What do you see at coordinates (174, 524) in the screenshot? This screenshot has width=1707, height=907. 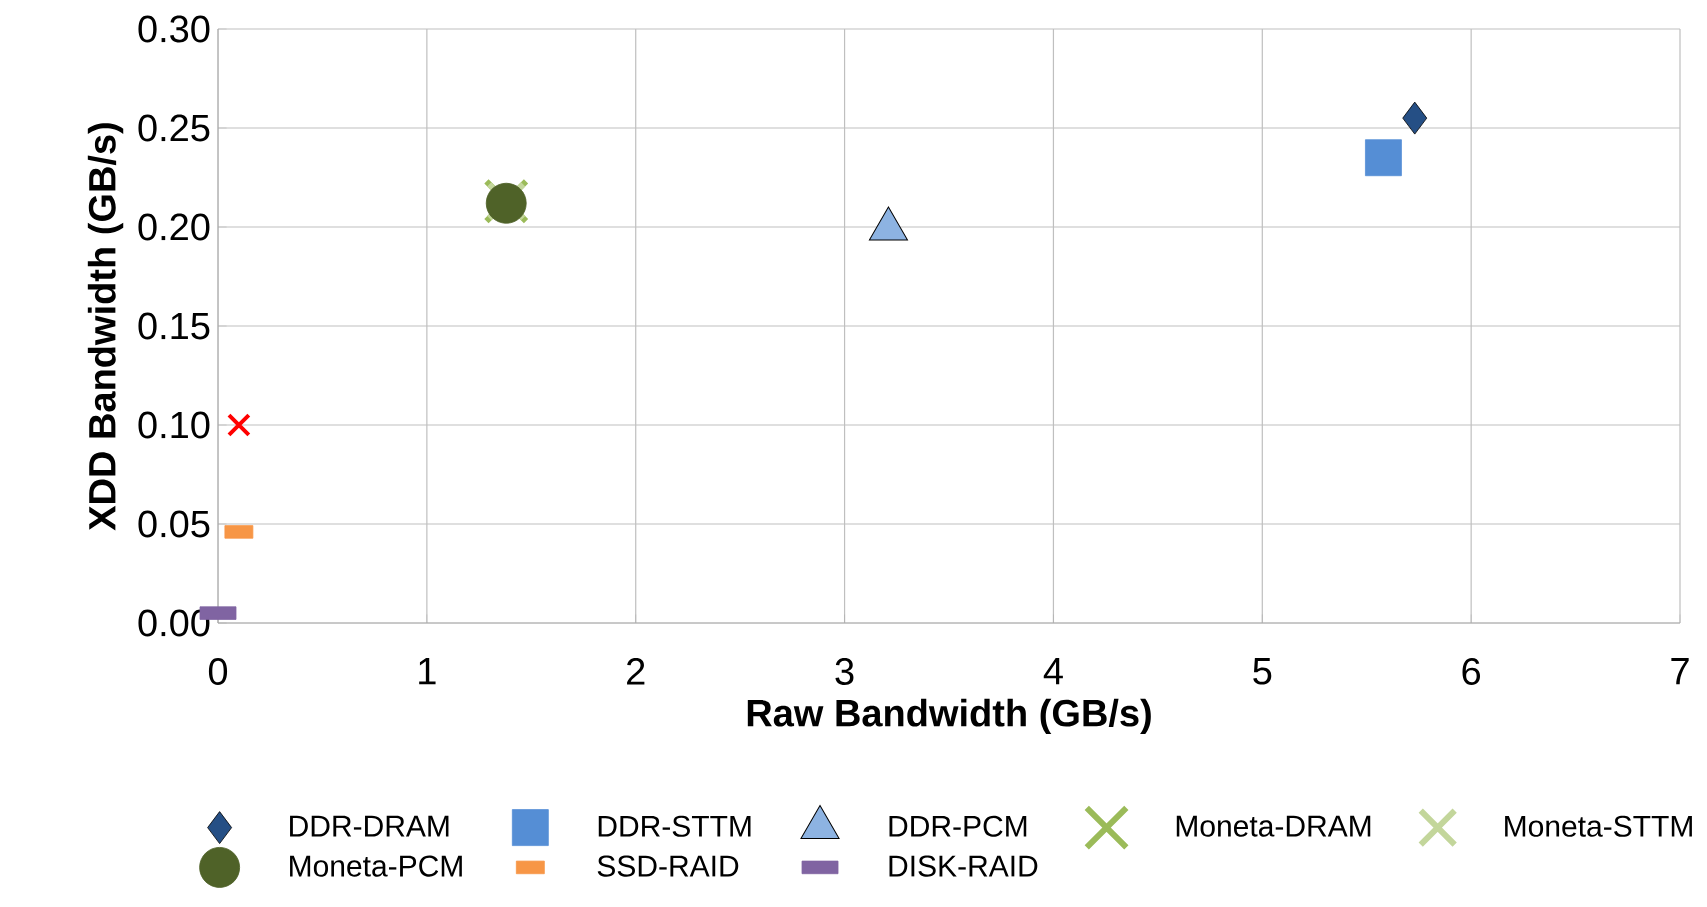 I see `y-tick-label: 0.05` at bounding box center [174, 524].